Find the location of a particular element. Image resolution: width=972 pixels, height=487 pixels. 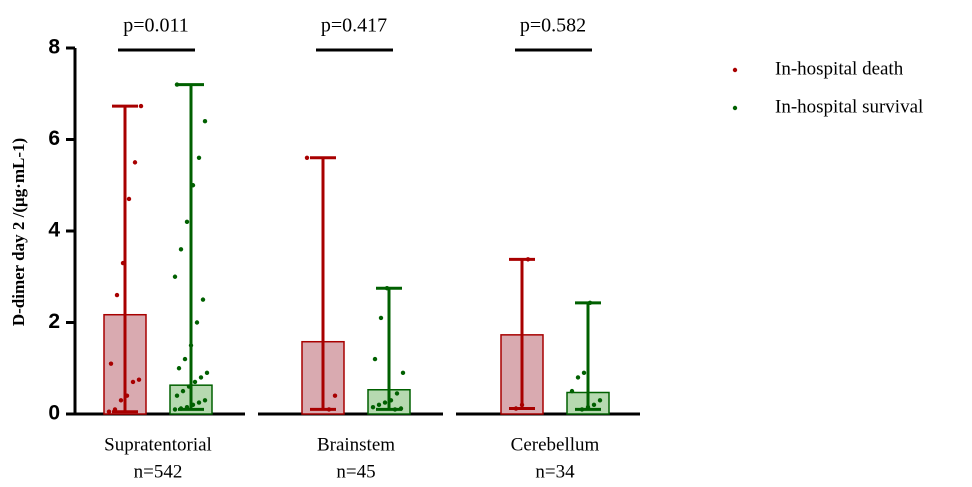

y-tick-label: 6 is located at coordinates (54, 138).